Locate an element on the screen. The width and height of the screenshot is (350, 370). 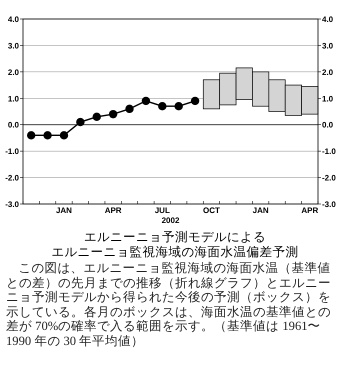
y-tick-label: -2.0 is located at coordinates (12, 178).